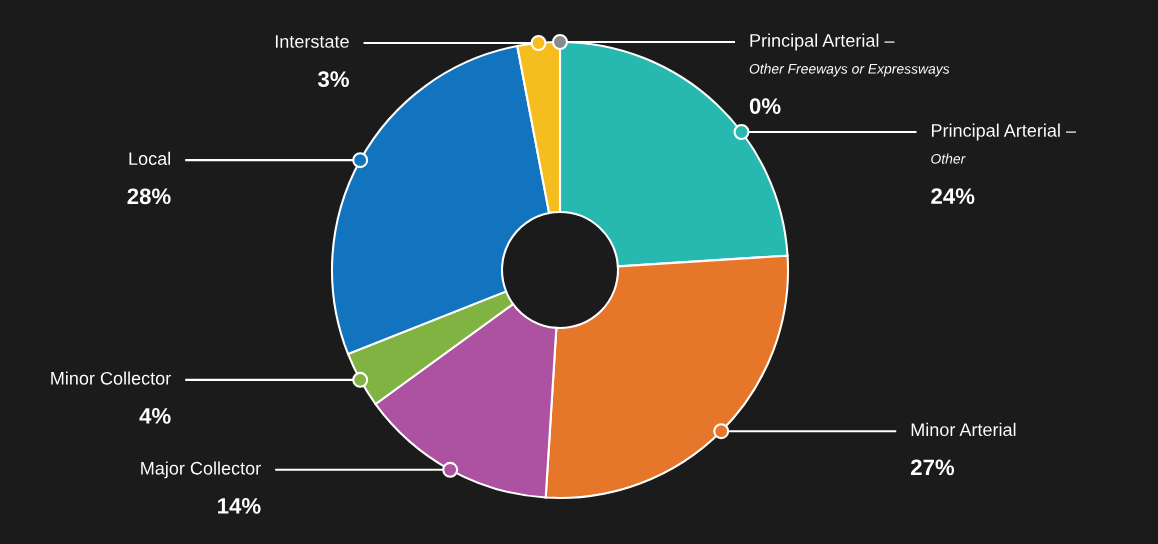  What do you see at coordinates (201, 470) in the screenshot?
I see `slice-label: Major Collector` at bounding box center [201, 470].